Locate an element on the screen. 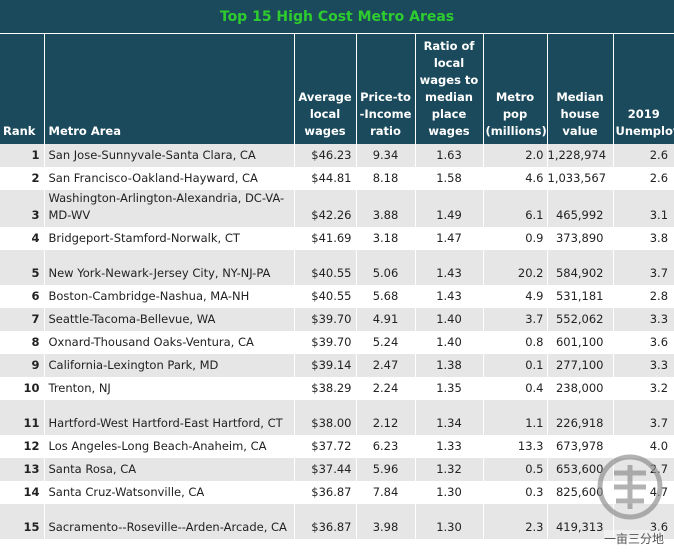 The width and height of the screenshot is (674, 557). cell-ratio-wages: 1.30 is located at coordinates (448, 492).